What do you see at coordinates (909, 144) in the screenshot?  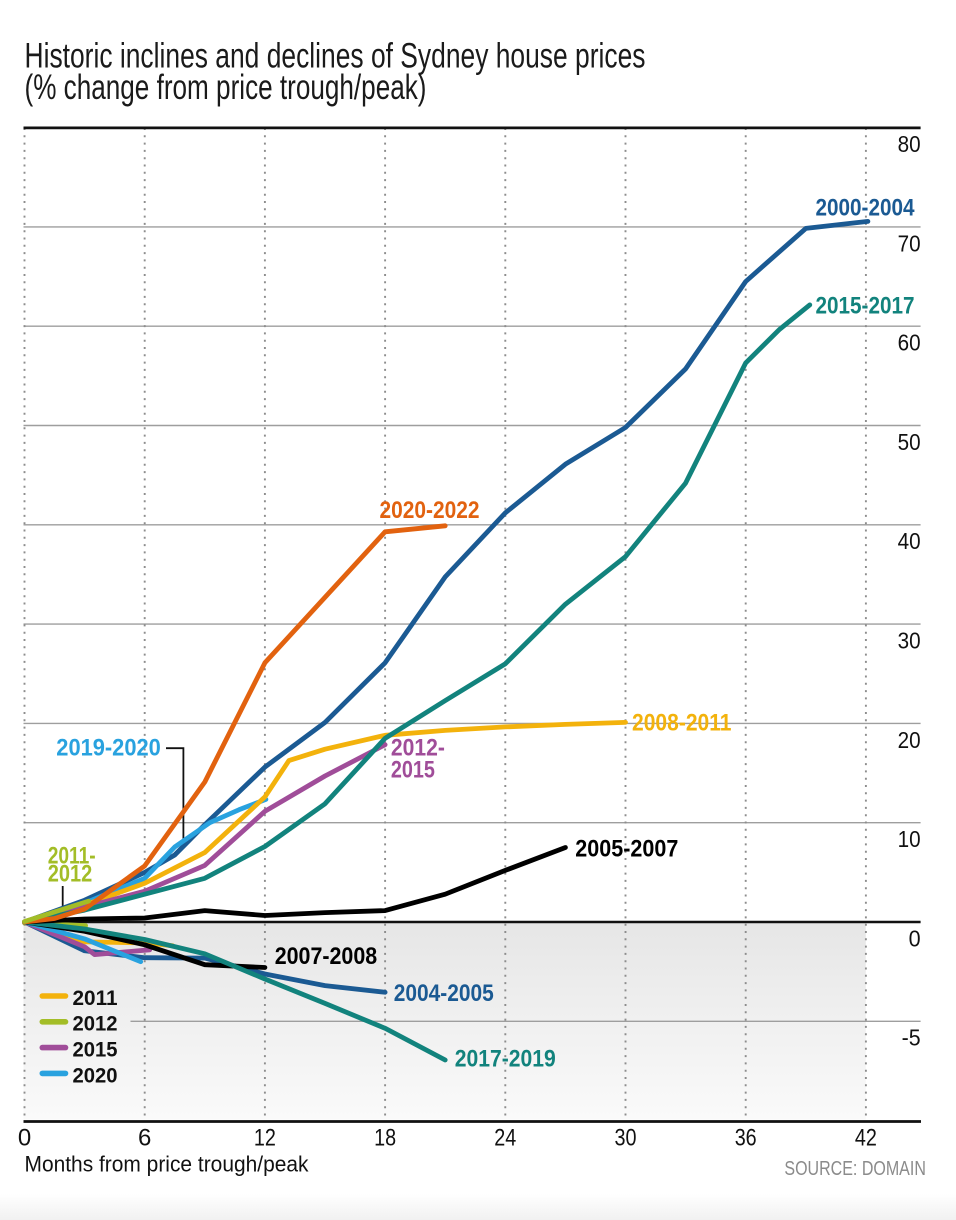 I see `svg-text: 80` at bounding box center [909, 144].